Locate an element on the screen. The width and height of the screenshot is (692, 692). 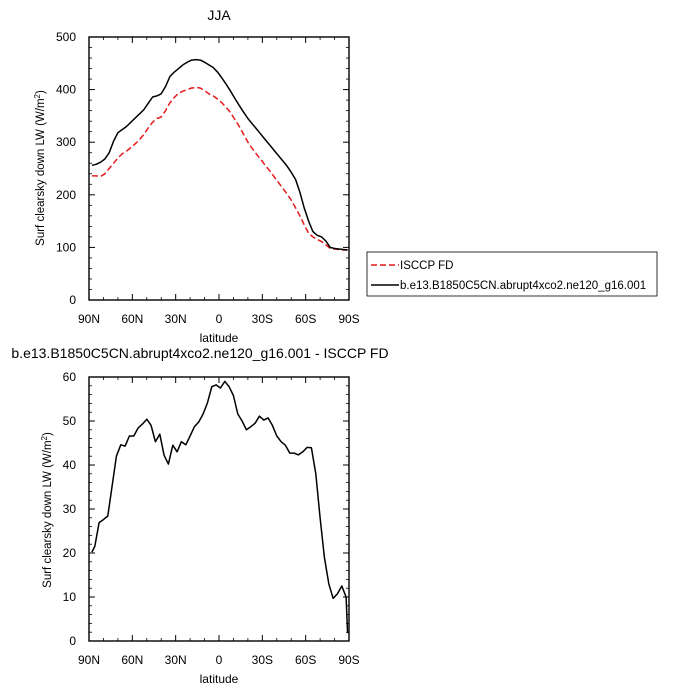
top-y-axis-label: Surf clearsky down LW (W/m2) is located at coordinates (40, 168).